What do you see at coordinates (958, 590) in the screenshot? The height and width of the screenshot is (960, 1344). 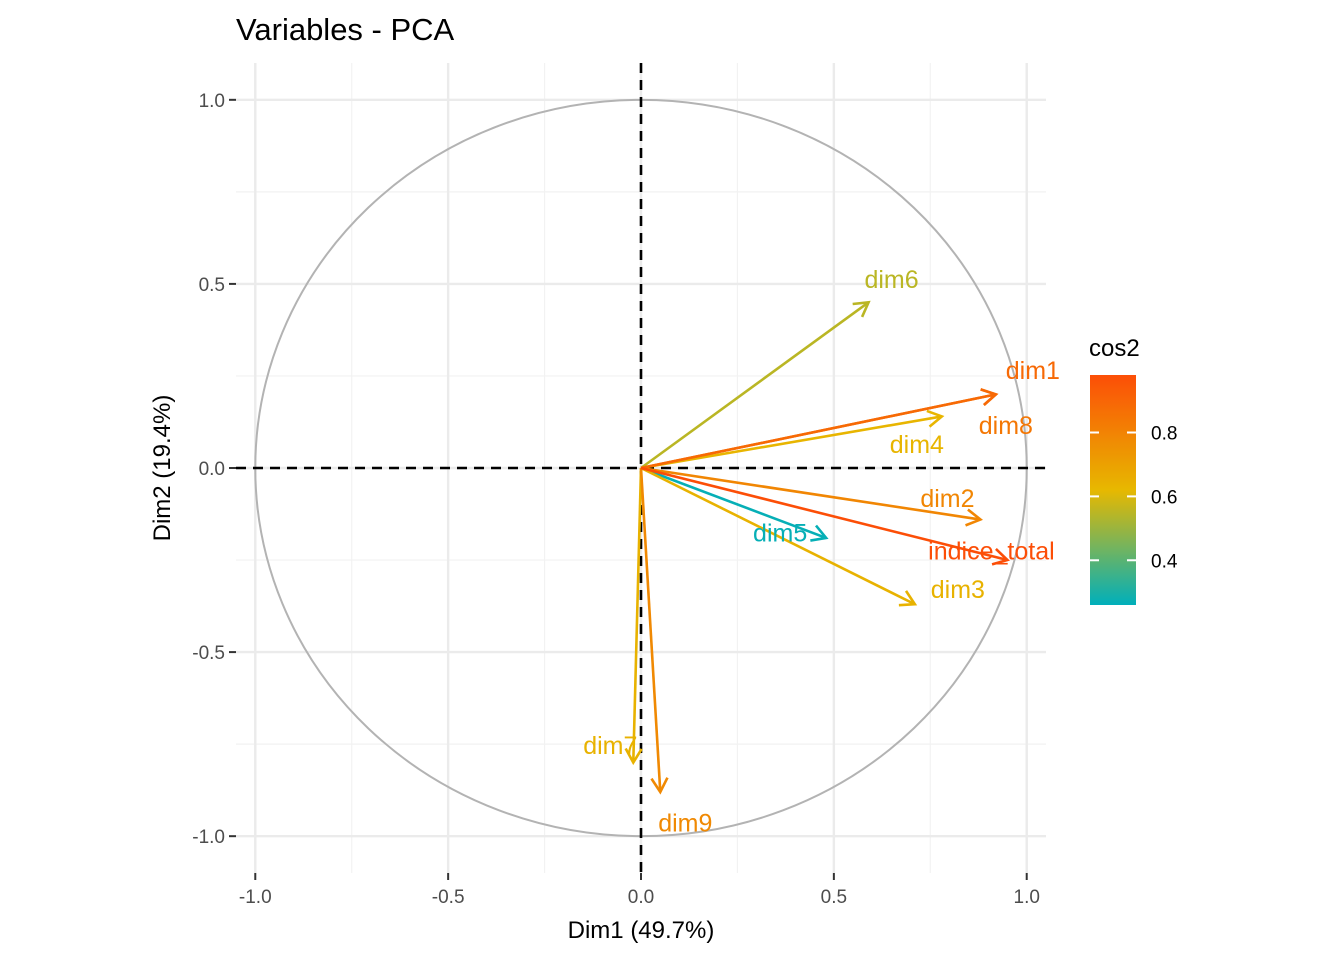 I see `variable-label-dim3: dim3` at bounding box center [958, 590].